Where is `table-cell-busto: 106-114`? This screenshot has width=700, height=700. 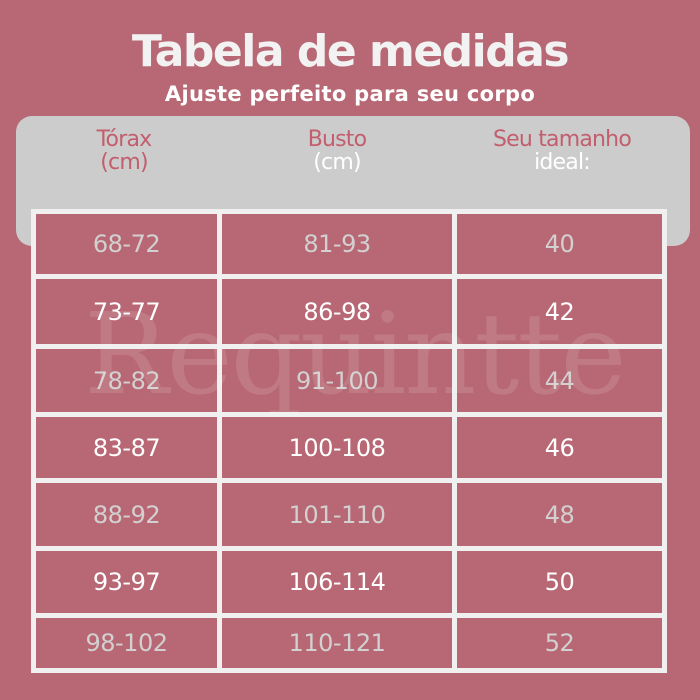 table-cell-busto: 106-114 is located at coordinates (337, 582).